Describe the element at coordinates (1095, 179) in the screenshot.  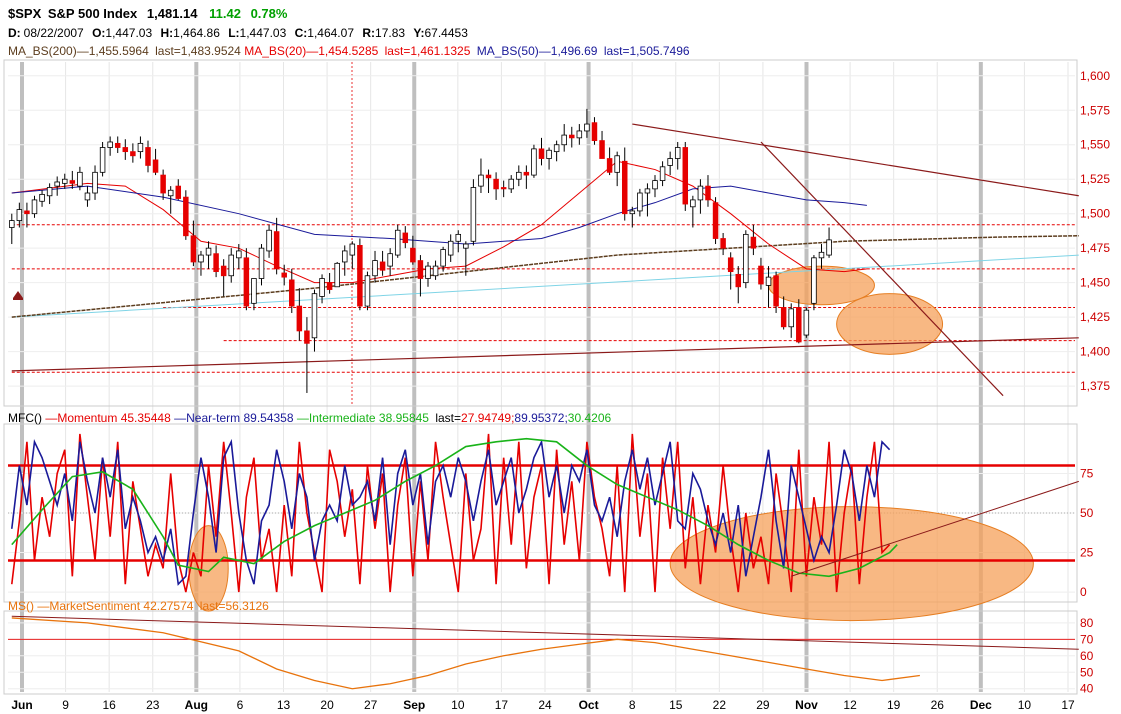
I see `y-tick-label: 1,525` at that location.